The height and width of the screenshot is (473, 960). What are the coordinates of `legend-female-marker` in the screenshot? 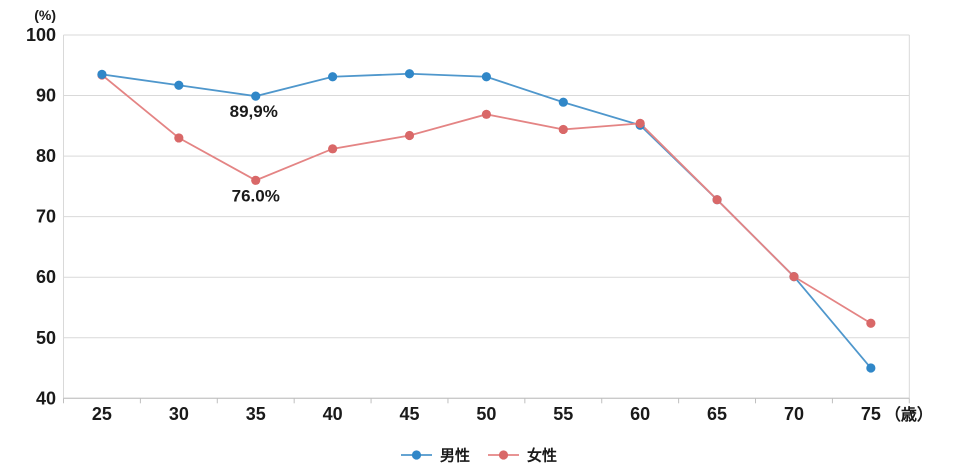 It's located at (503, 455).